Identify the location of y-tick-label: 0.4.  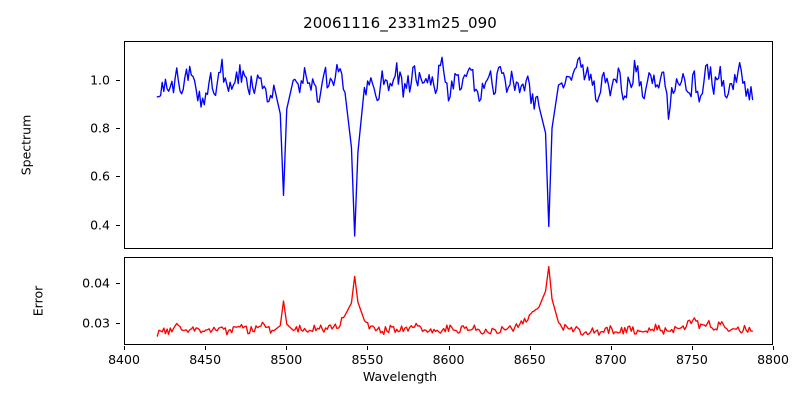
(100, 225).